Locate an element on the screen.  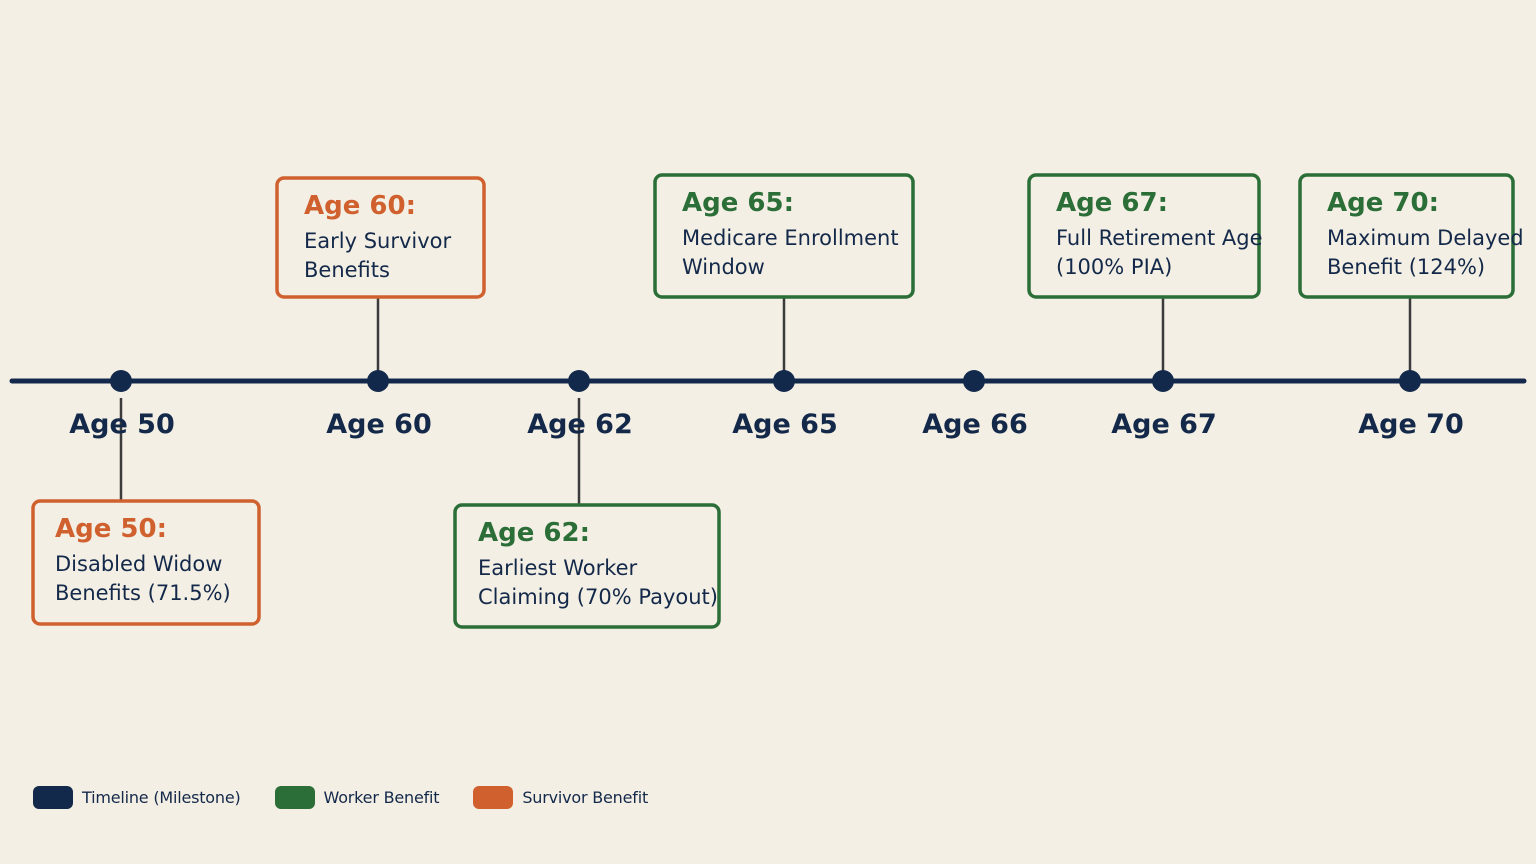
legend-item-timeline: Timeline (Milestone) is located at coordinates (137, 797).